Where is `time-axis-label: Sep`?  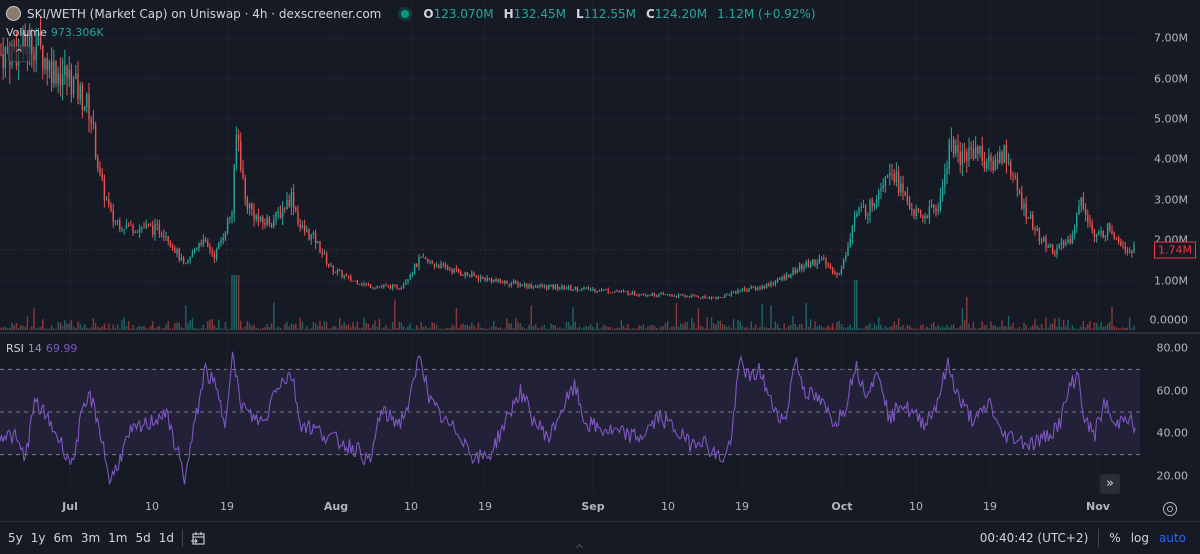
time-axis-label: Sep is located at coordinates (593, 506).